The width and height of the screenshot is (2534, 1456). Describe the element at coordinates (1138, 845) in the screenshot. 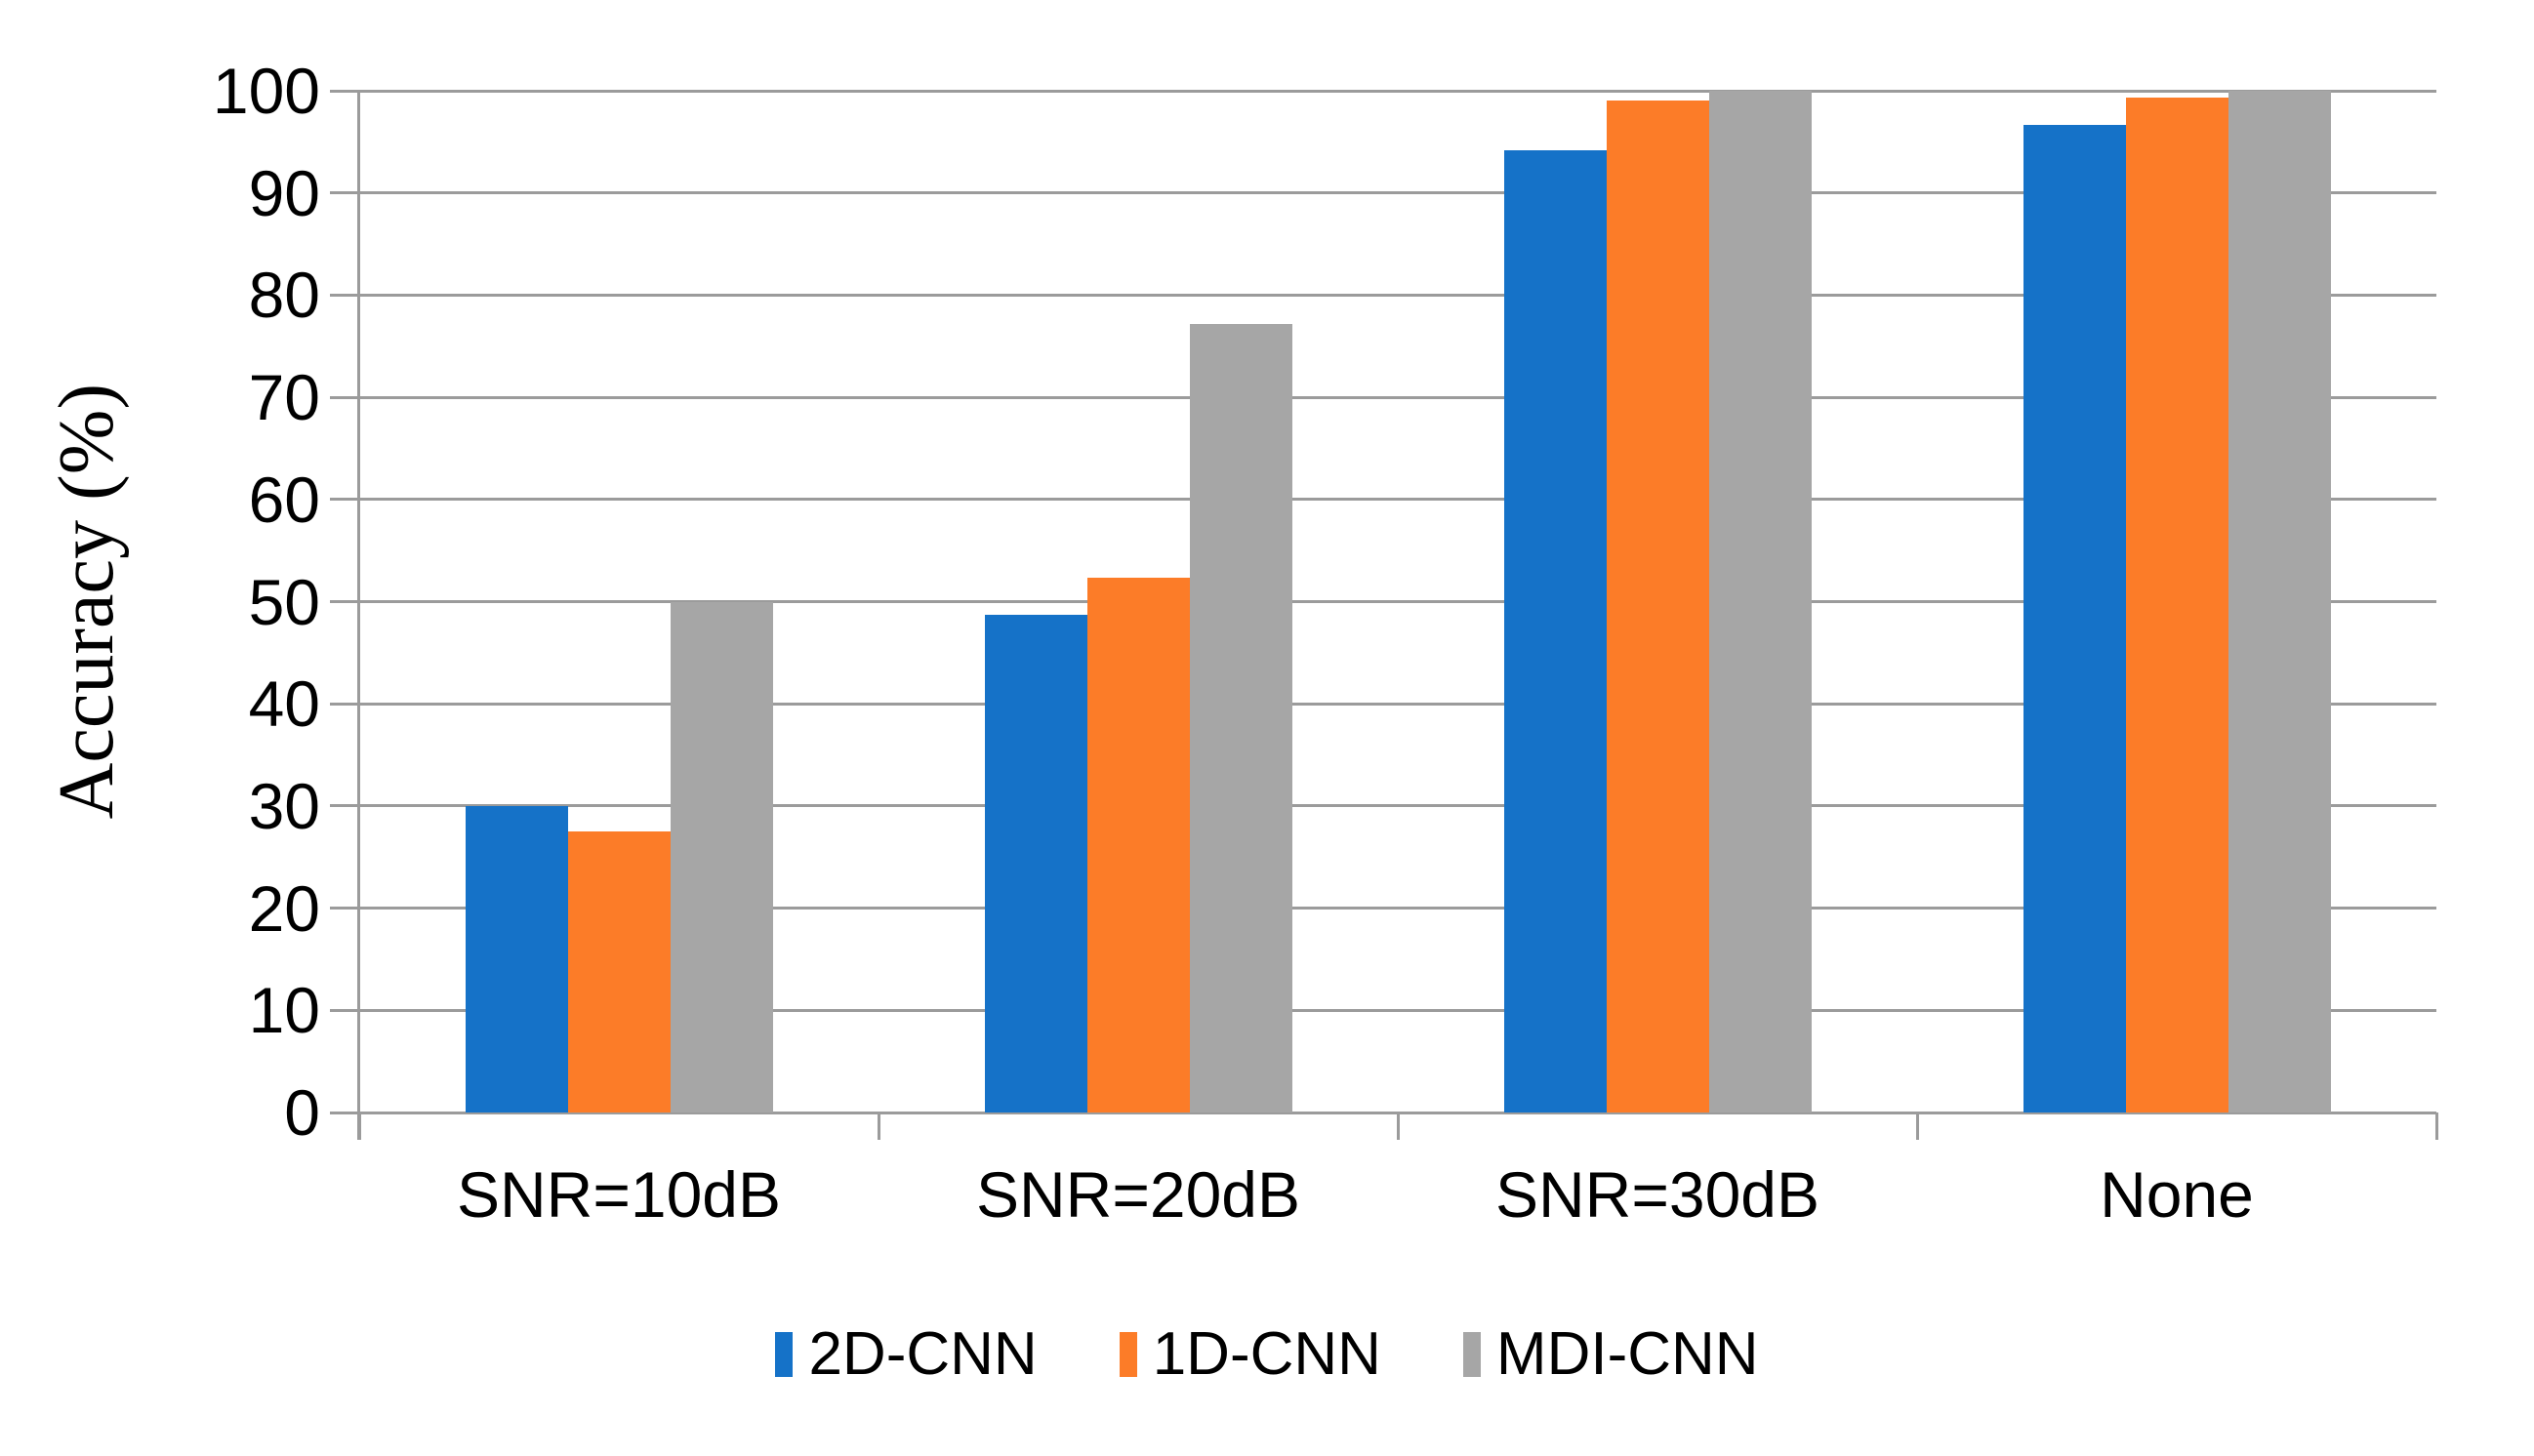

I see `bar-1d-cnn-snr-20db` at that location.